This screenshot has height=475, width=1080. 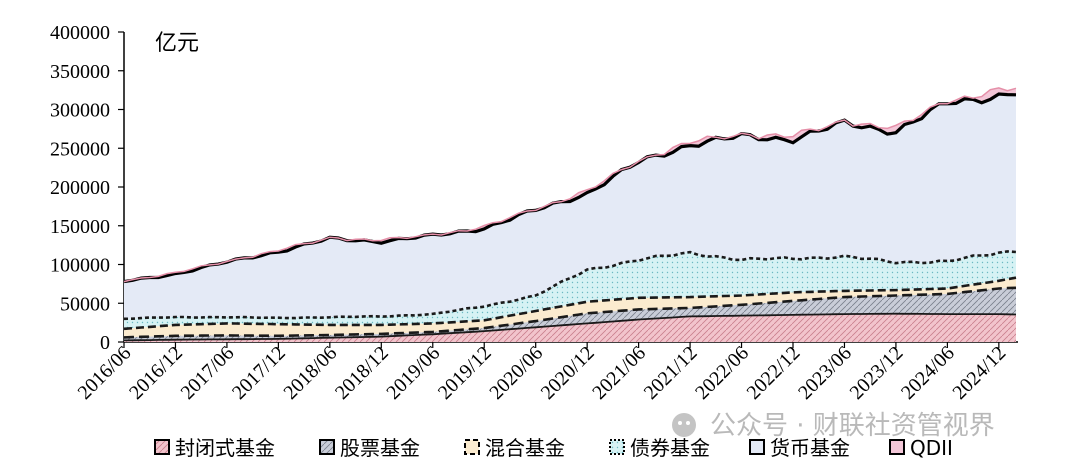 I want to click on y-tick-label: 350000, so click(x=80, y=72).